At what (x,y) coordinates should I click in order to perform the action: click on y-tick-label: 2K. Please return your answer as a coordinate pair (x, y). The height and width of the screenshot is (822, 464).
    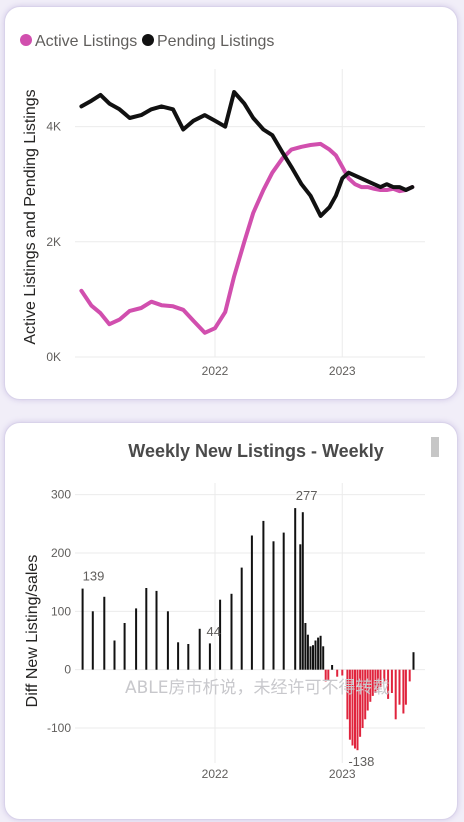
    Looking at the image, I should click on (53, 242).